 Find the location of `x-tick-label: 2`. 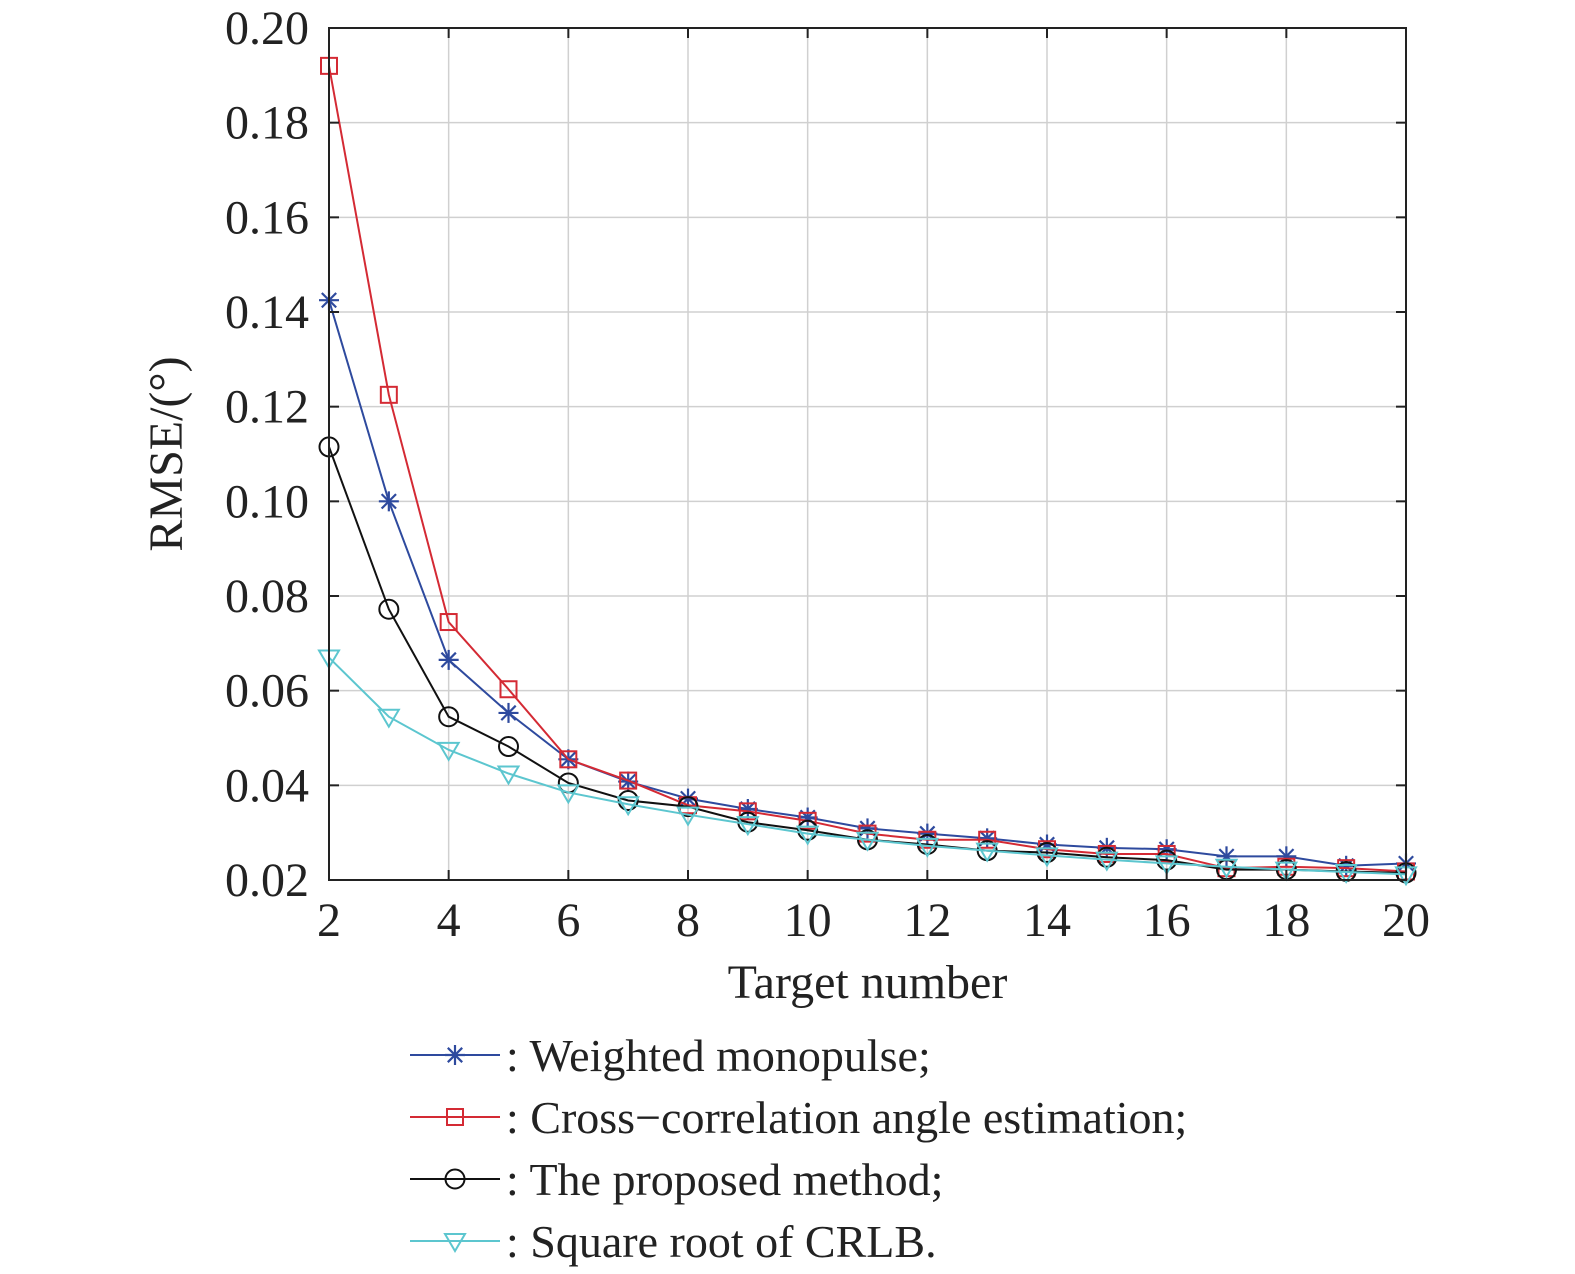

x-tick-label: 2 is located at coordinates (329, 920).